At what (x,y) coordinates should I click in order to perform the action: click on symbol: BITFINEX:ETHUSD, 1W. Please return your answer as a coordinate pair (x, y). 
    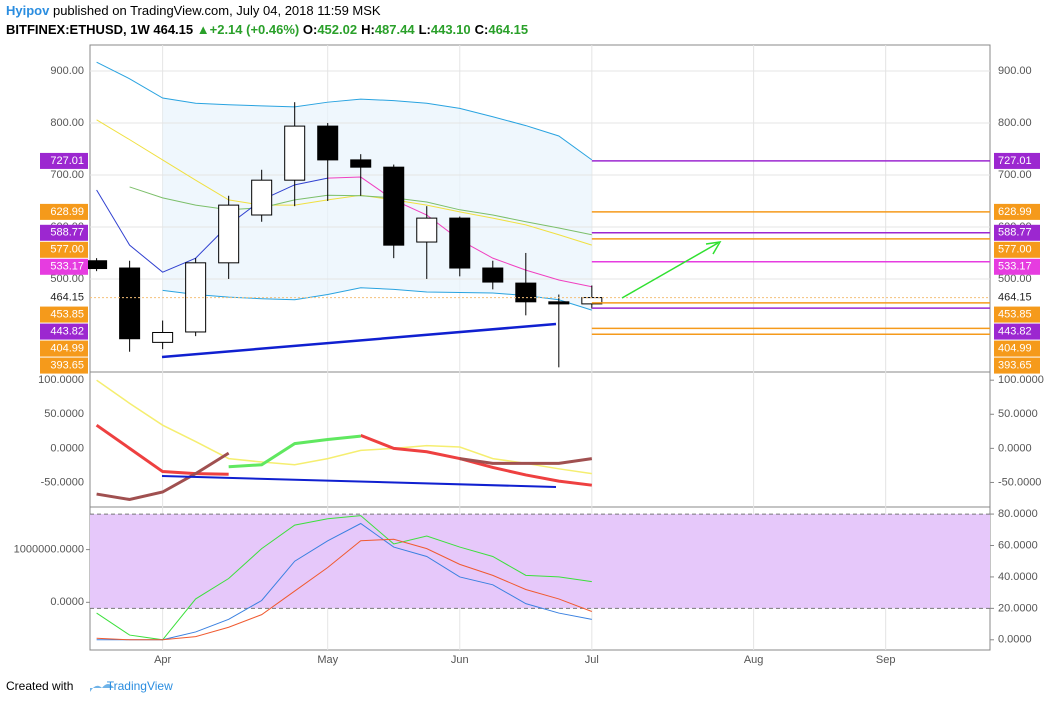
    Looking at the image, I should click on (78, 29).